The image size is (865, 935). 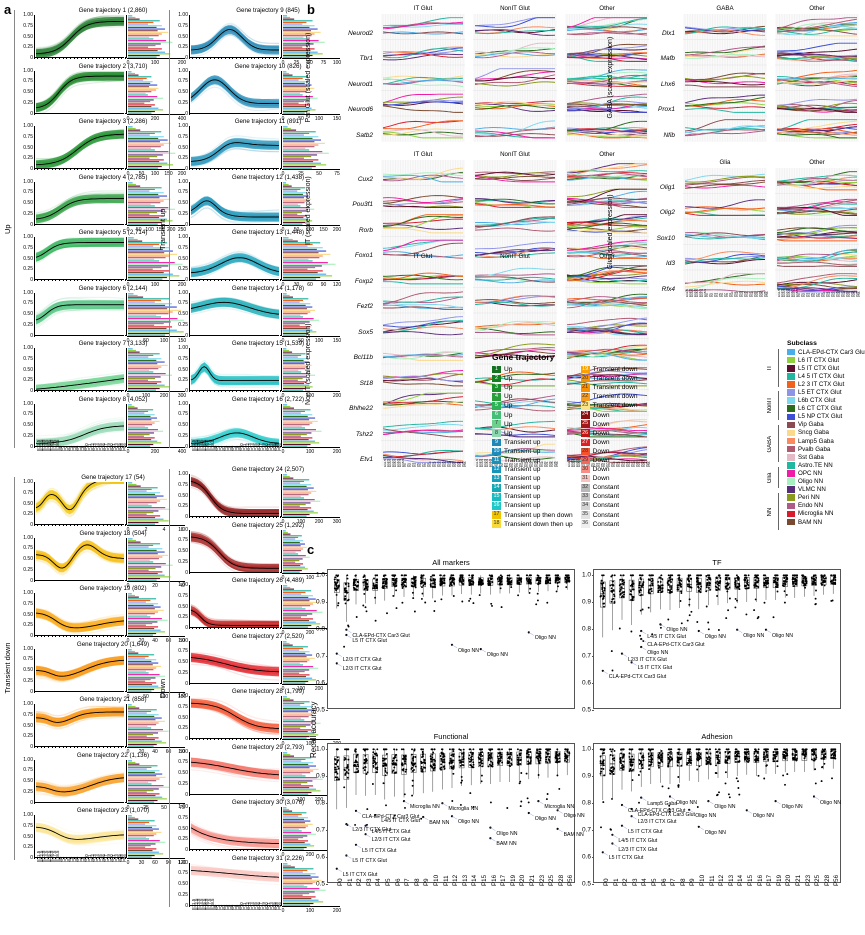 What do you see at coordinates (474, 880) in the screenshot?
I see `x-axis-tick-label: P14` at bounding box center [474, 880].